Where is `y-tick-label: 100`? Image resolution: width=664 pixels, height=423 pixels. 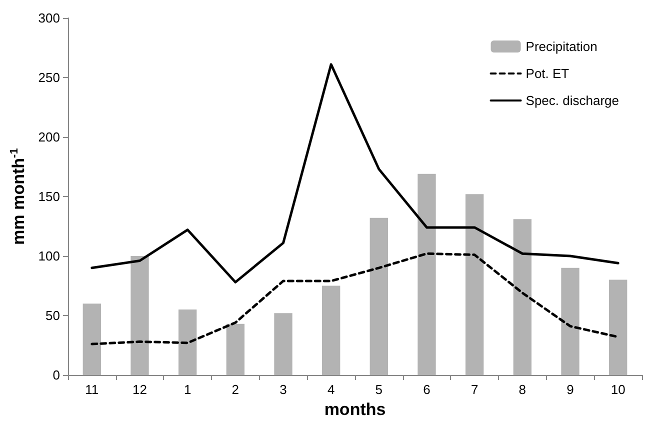
y-tick-label: 100 is located at coordinates (49, 256).